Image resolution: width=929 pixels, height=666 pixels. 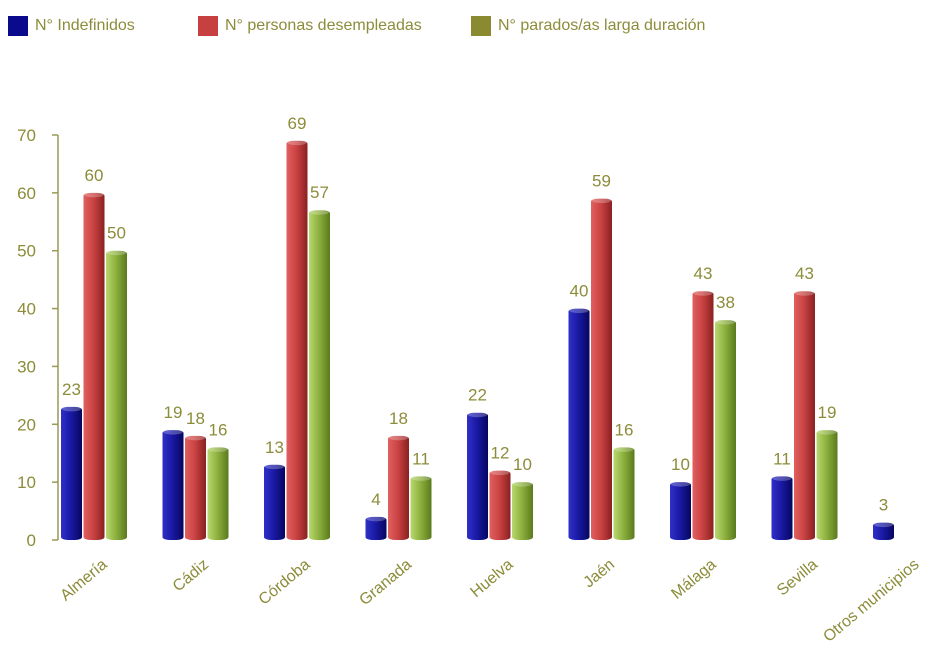 What do you see at coordinates (208, 26) in the screenshot?
I see `legend-swatch-desempleadas` at bounding box center [208, 26].